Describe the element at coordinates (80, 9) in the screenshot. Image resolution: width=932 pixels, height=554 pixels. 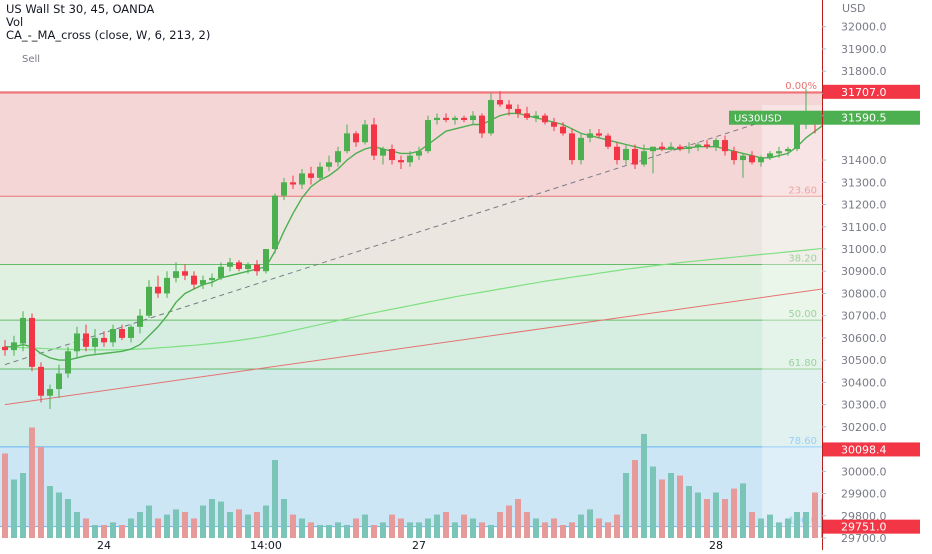
I see `symbol-title: US Wall St 30, 45, OANDA` at that location.